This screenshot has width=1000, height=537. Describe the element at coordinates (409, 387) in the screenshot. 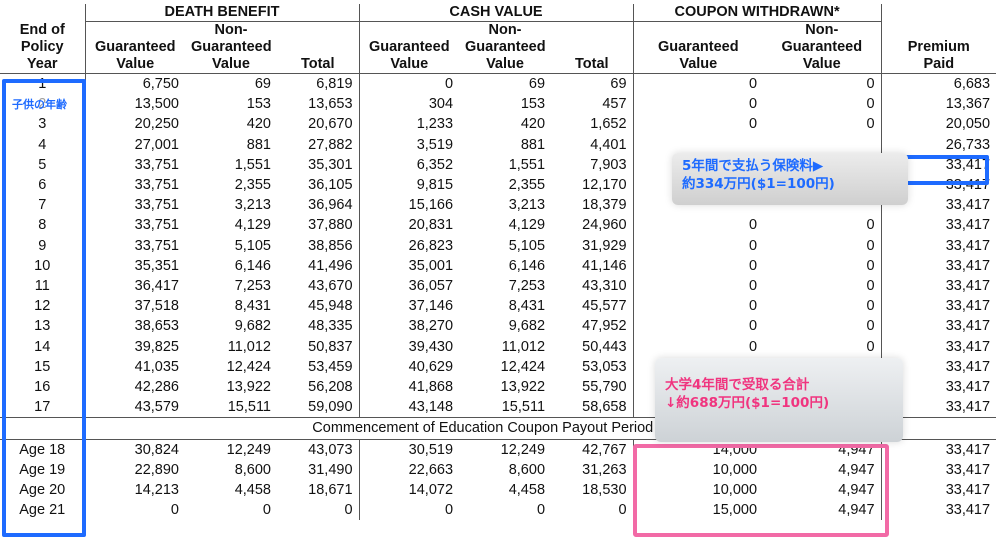

I see `cv-guaranteed-cell: 41,868` at that location.